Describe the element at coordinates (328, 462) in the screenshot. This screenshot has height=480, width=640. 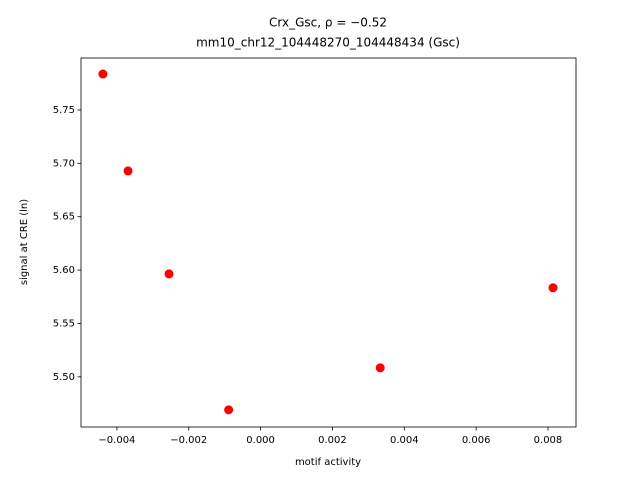
I see `x-axis-label: motif activity` at that location.